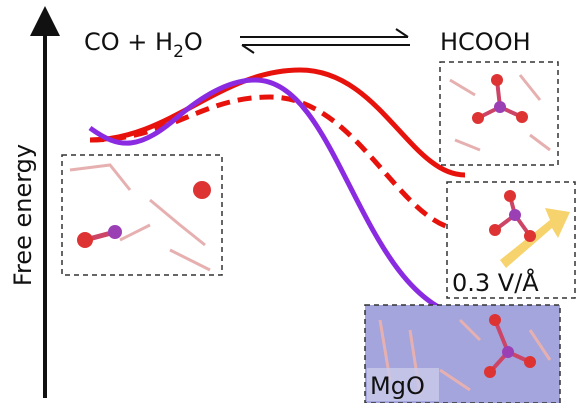  Describe the element at coordinates (128, 42) in the screenshot. I see `reactant-part: CO + H` at that location.